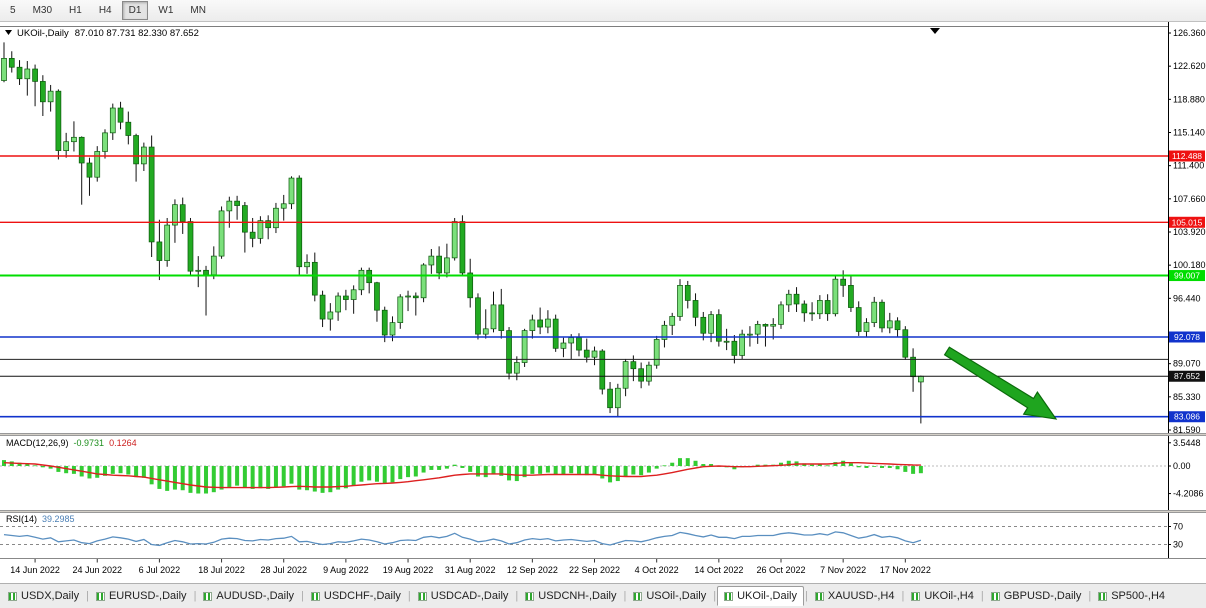 The height and width of the screenshot is (608, 1206). I want to click on symbol-tab-usdx-daily: USDX,Daily, so click(43, 596).